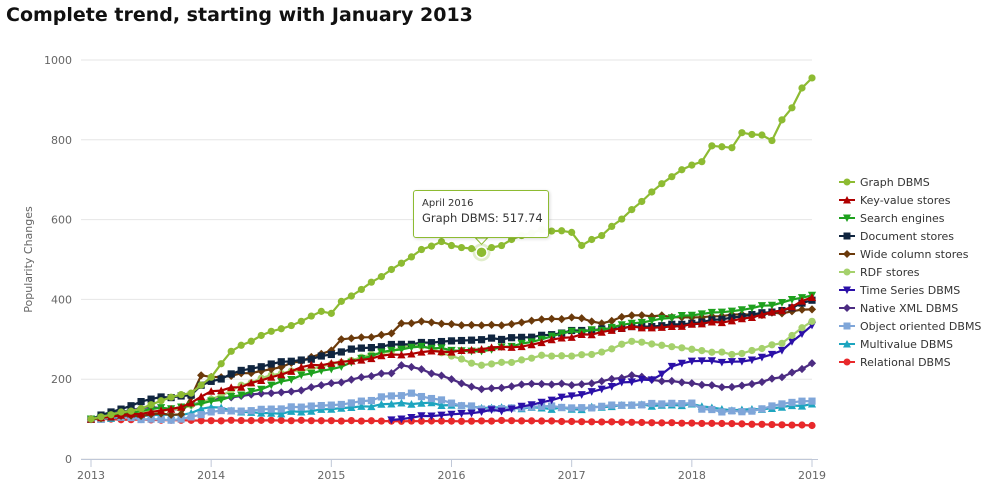 The image size is (998, 487). Describe the element at coordinates (917, 218) in the screenshot. I see `legend-item-search-engines: Search engines` at that location.